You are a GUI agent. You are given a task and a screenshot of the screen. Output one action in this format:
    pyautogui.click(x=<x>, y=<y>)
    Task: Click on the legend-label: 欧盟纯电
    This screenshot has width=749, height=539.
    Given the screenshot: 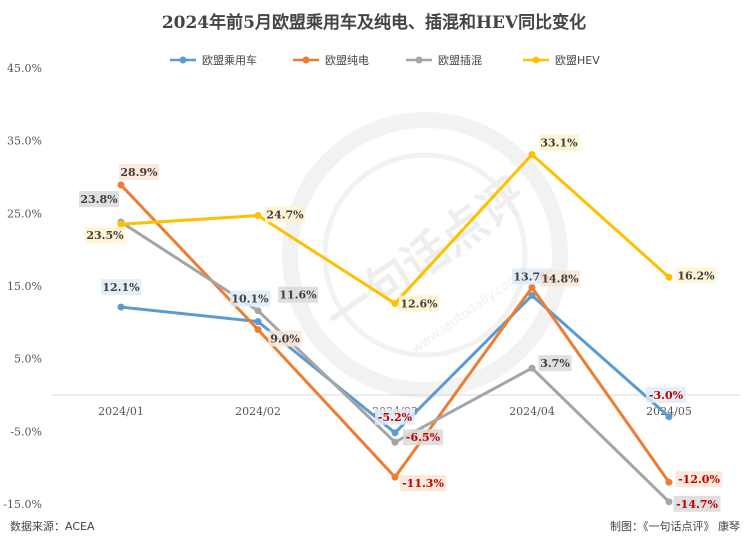 What is the action you would take?
    pyautogui.click(x=347, y=60)
    